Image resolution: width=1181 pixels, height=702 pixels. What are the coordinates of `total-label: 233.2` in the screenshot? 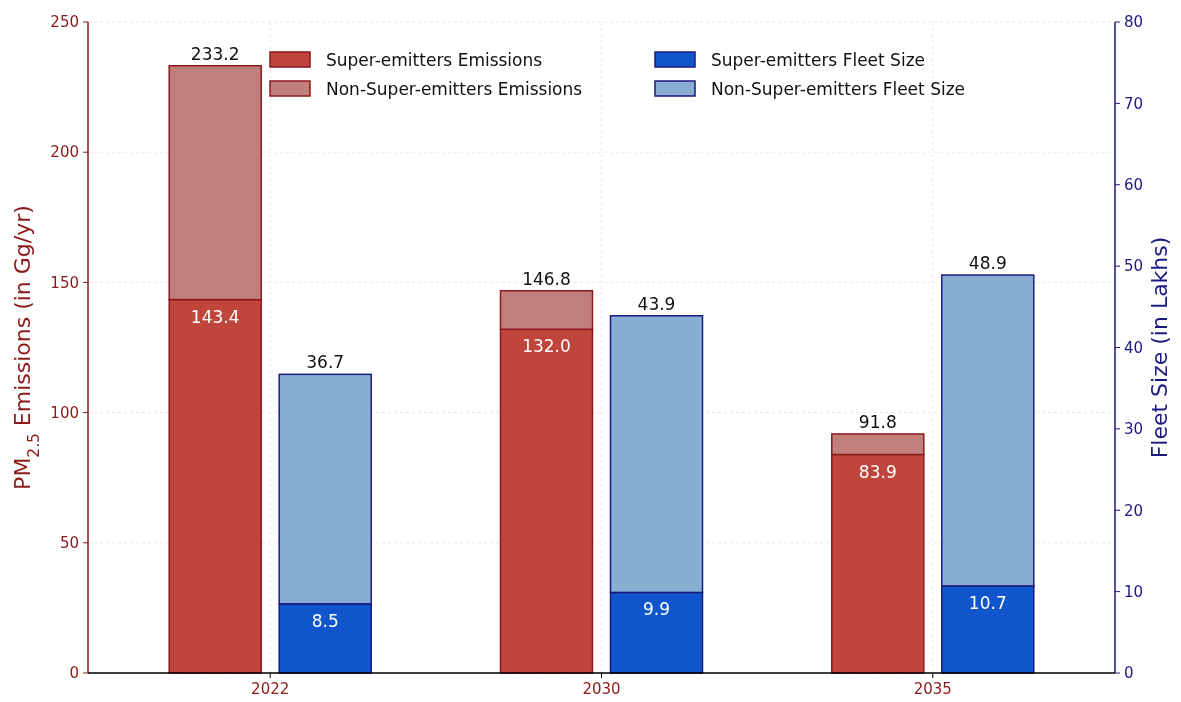 It's located at (215, 53).